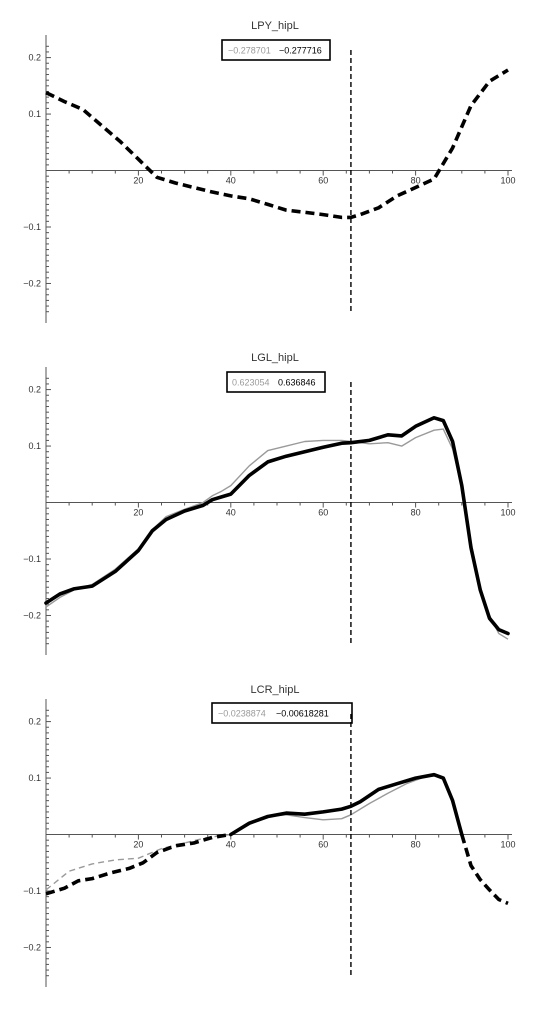 The image size is (537, 1009). What do you see at coordinates (300, 51) in the screenshot?
I see `readout-value-right: −0.277716` at bounding box center [300, 51].